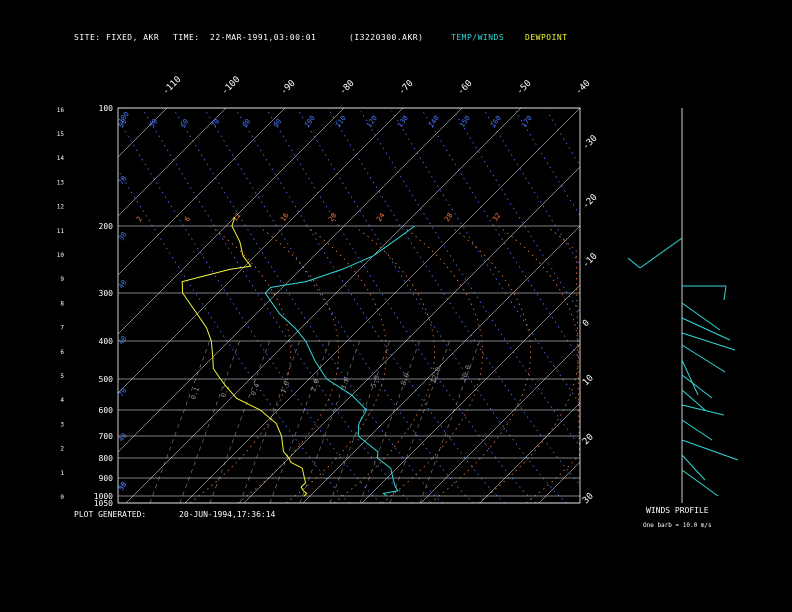 The image size is (792, 612). Describe the element at coordinates (106, 410) in the screenshot. I see `pressure-tick-label: 600` at that location.